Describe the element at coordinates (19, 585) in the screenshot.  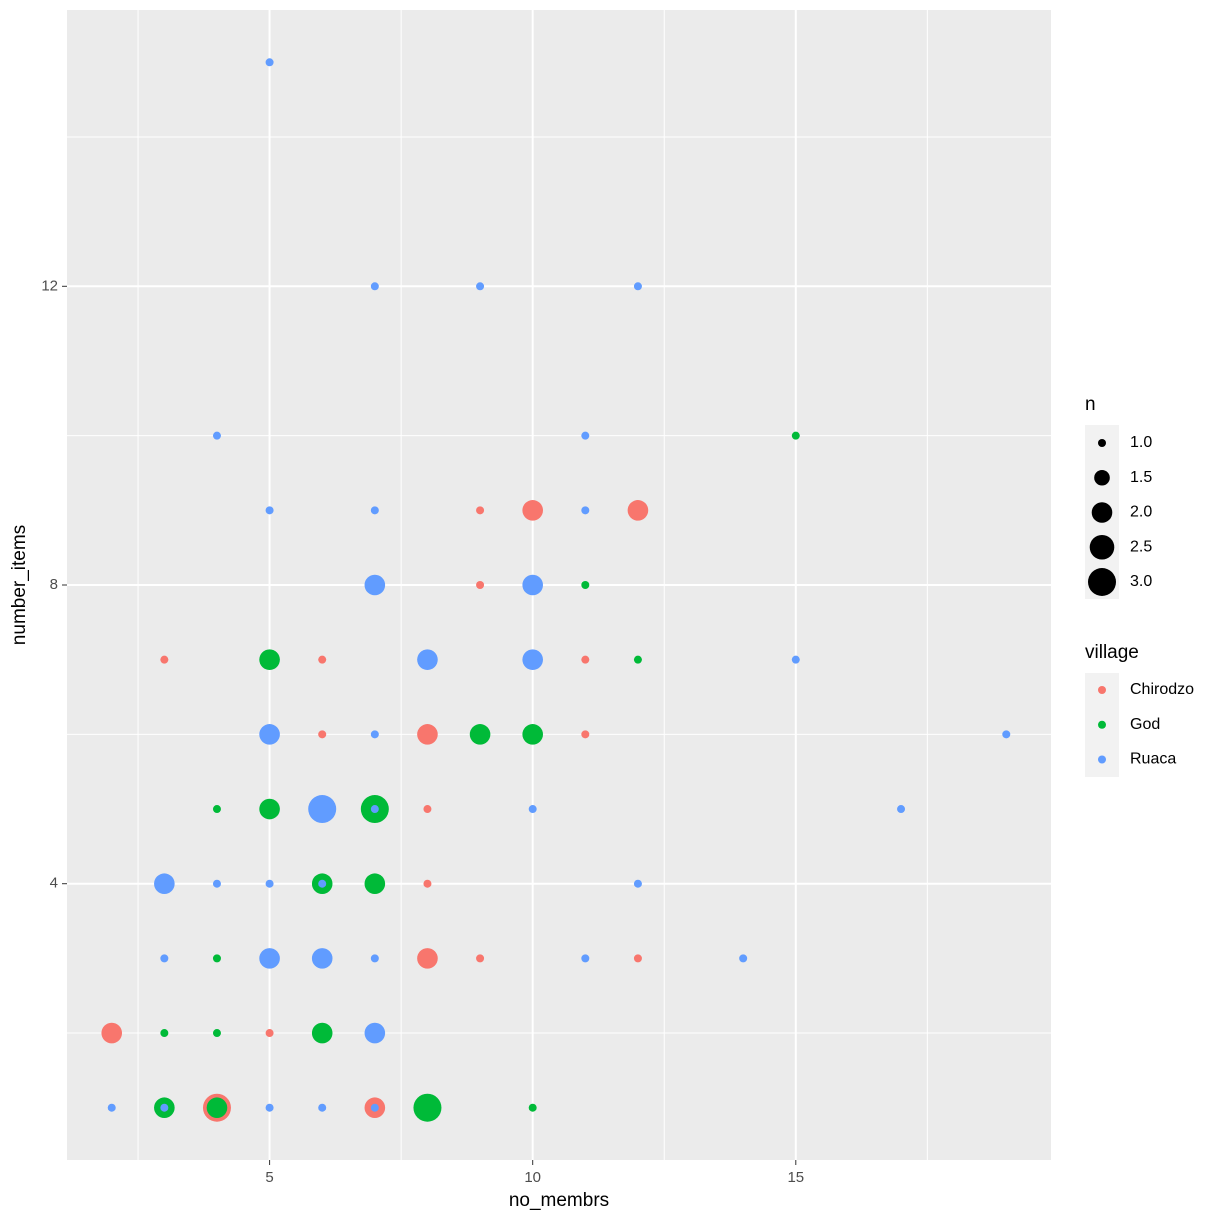
I see `y-axis-title: number_items` at that location.